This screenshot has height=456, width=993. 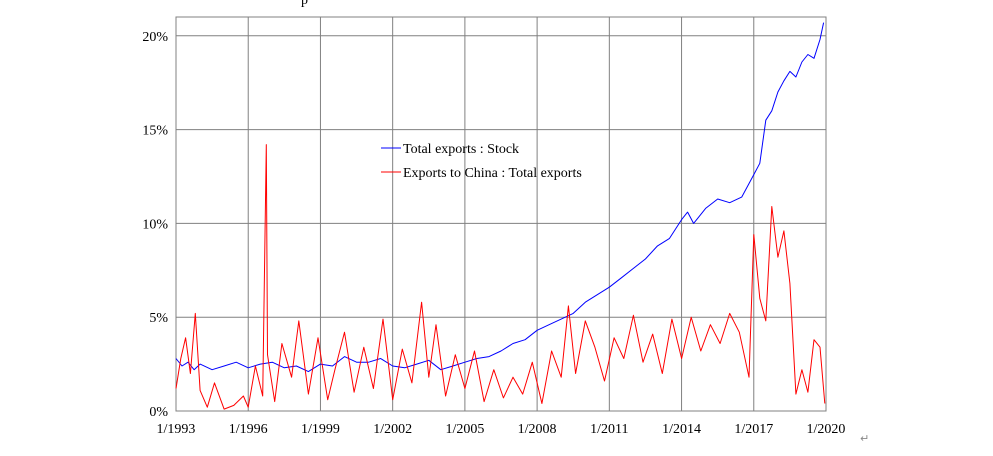 What do you see at coordinates (753, 429) in the screenshot?
I see `x-tick-label: 1/2017` at bounding box center [753, 429].